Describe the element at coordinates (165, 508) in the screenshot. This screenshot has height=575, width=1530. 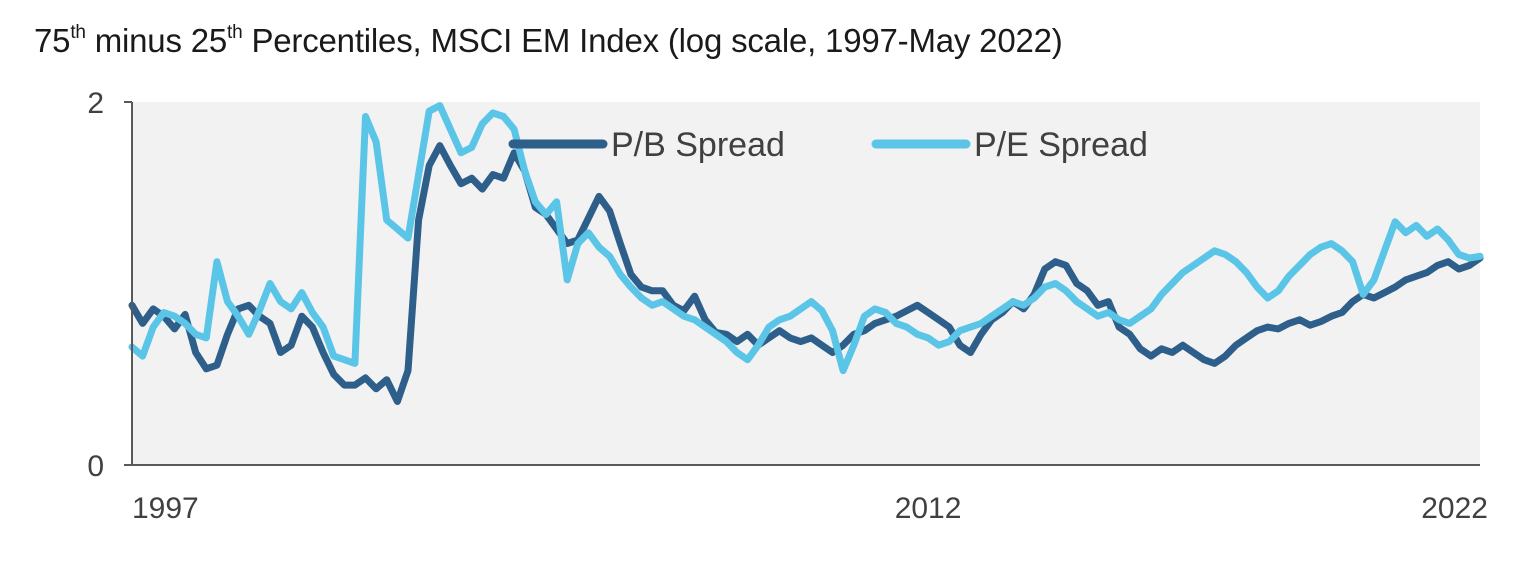
I see `x-tick-label: 1997` at that location.